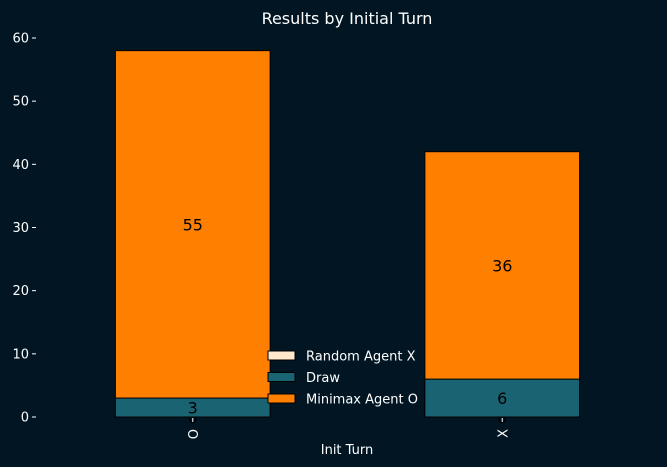  I want to click on y-tick-label: 40, so click(20, 165).